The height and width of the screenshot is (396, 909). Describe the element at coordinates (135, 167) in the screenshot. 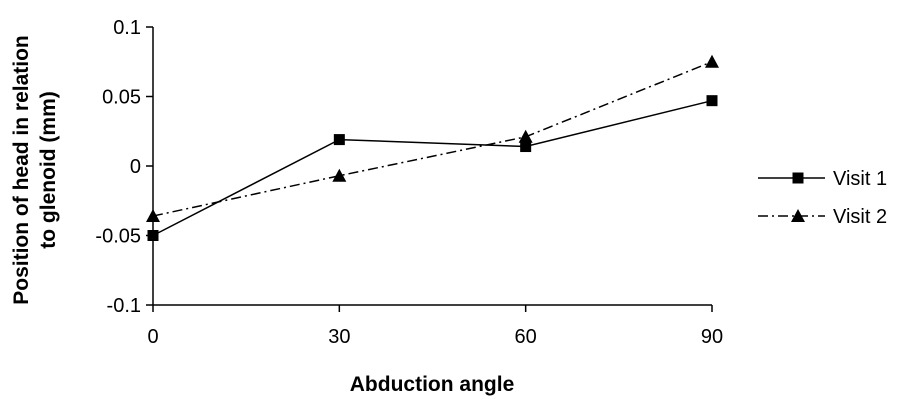

I see `y-tick-label: 0` at that location.